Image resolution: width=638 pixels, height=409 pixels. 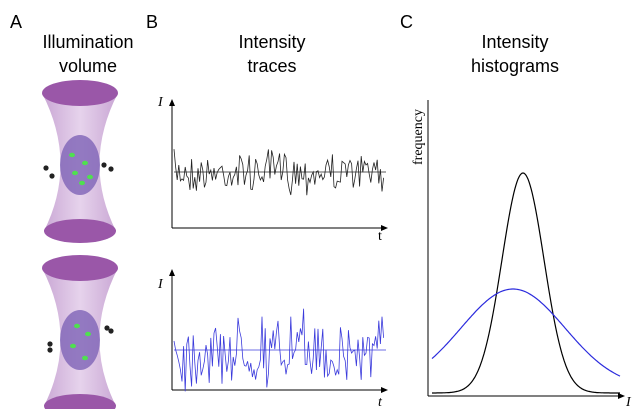 What do you see at coordinates (406, 22) in the screenshot?
I see `panel-letter: C` at bounding box center [406, 22].